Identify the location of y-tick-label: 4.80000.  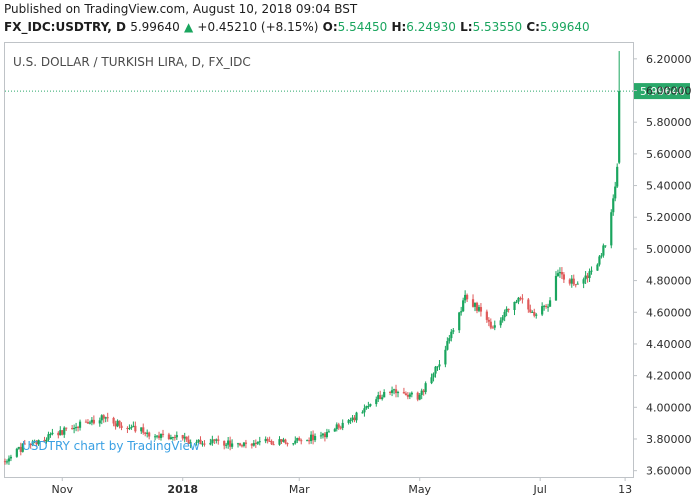
(669, 281).